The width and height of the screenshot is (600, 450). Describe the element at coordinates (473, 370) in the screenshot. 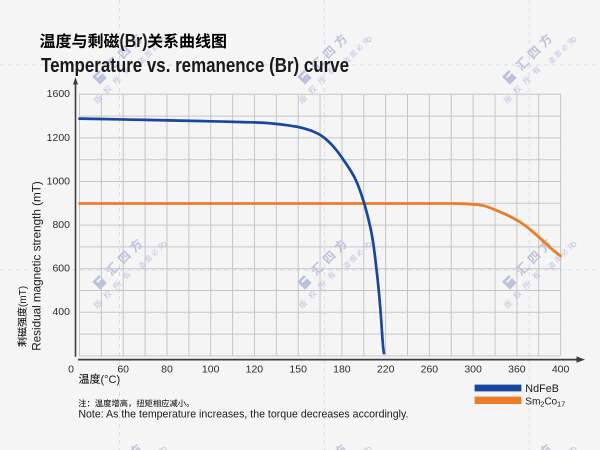

I see `svg-text: 300` at that location.